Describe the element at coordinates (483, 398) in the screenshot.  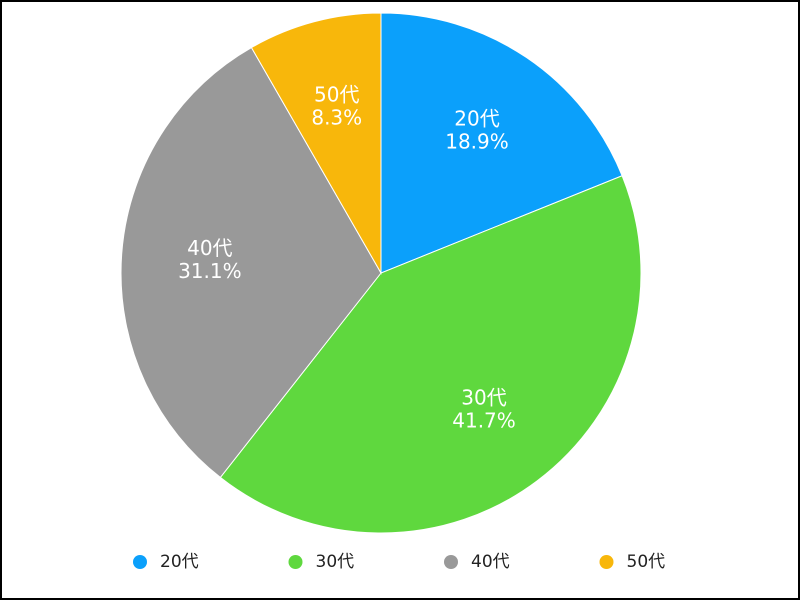
I see `slice-category: 30代` at that location.